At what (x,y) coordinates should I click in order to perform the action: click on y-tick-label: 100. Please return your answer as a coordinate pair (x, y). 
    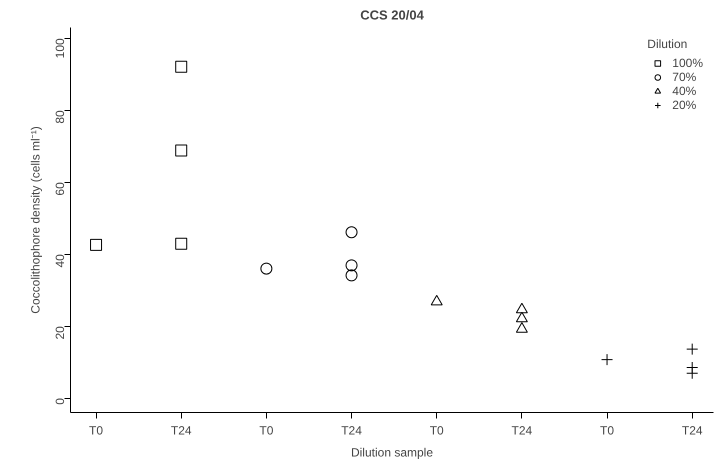
    Looking at the image, I should click on (60, 48).